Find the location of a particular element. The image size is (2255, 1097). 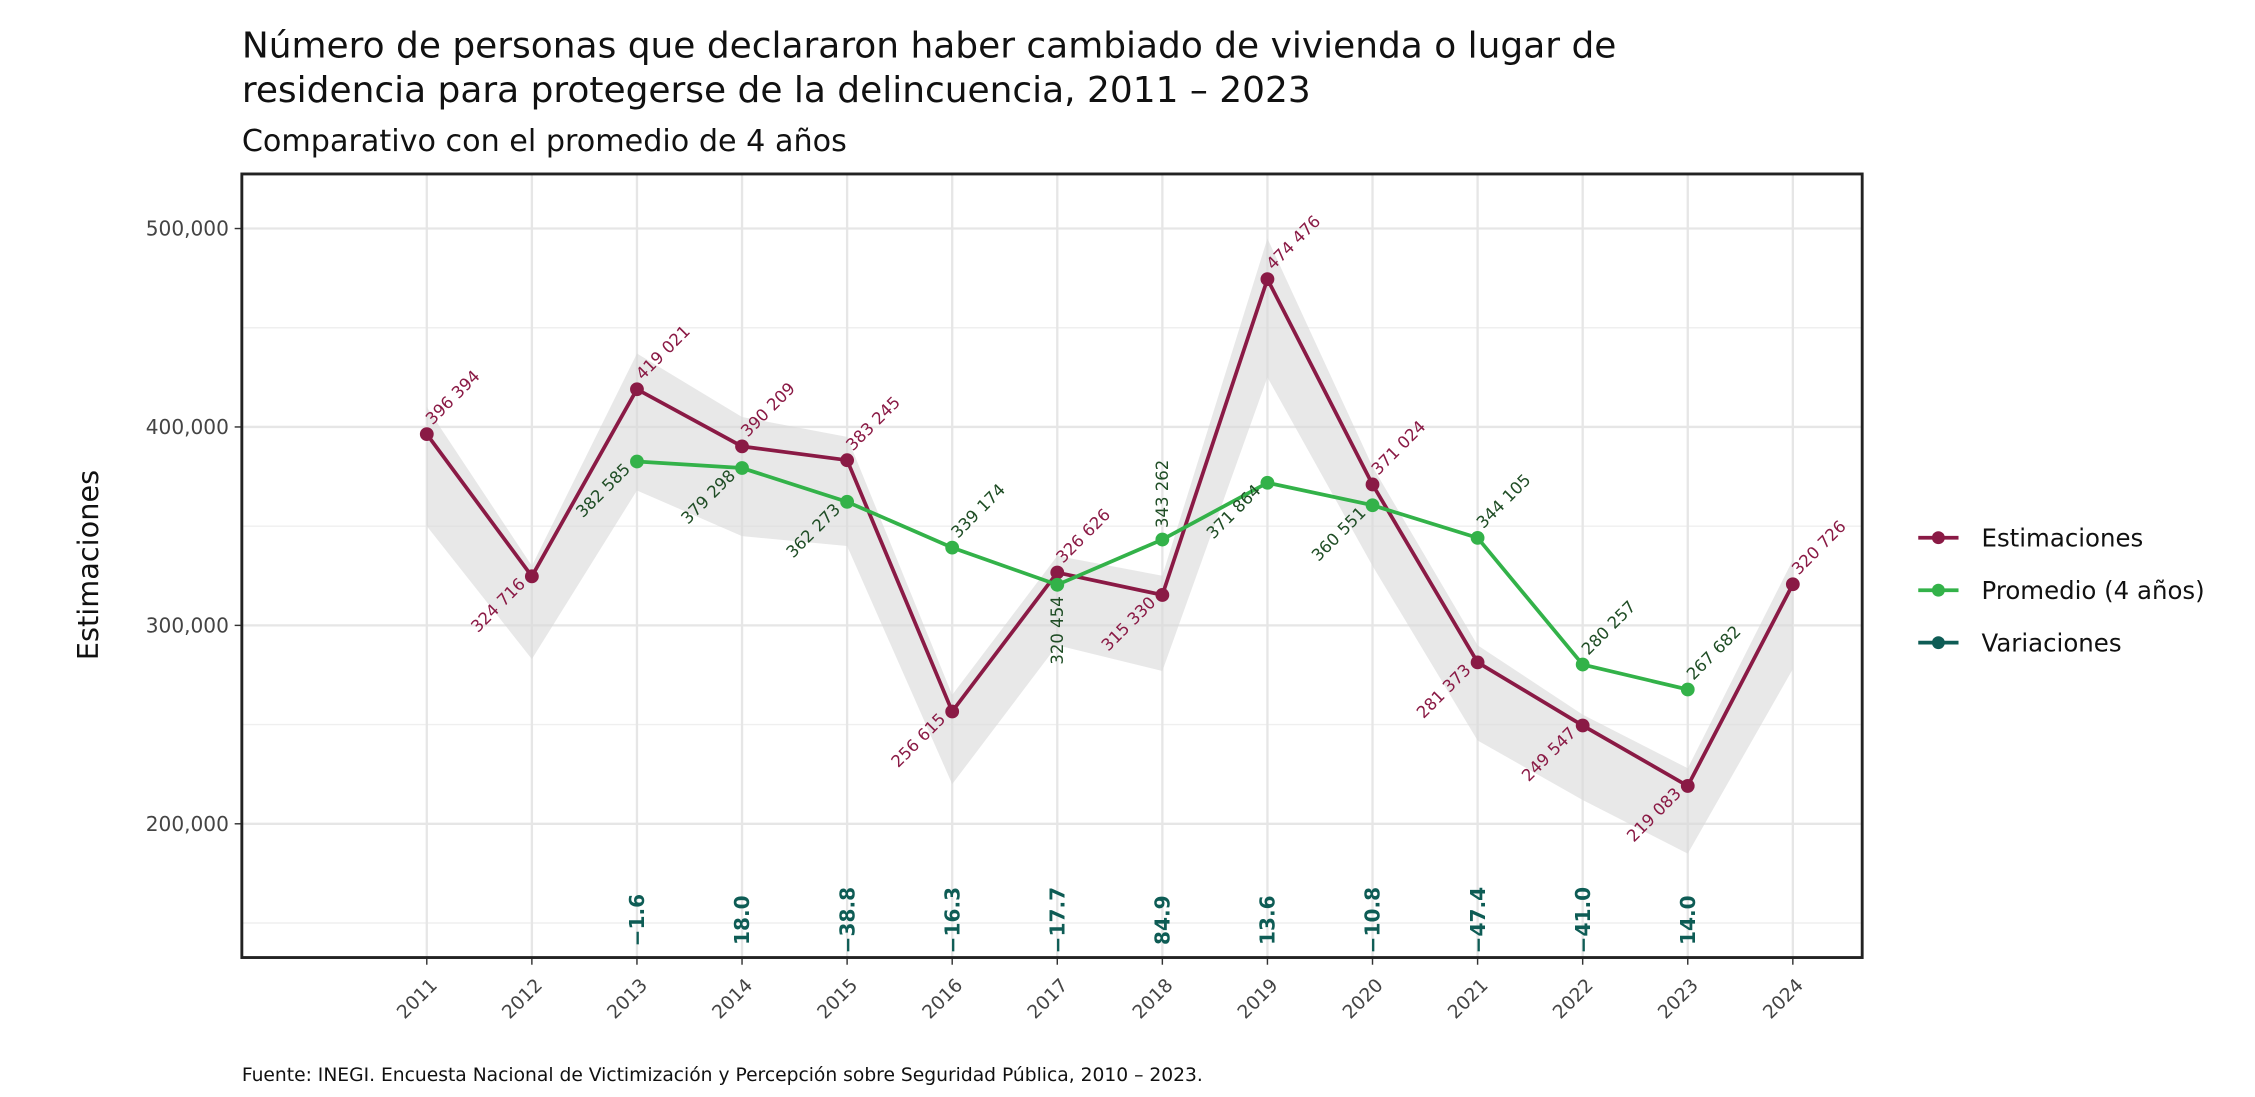

x-tick-label: 2013 is located at coordinates (628, 999).